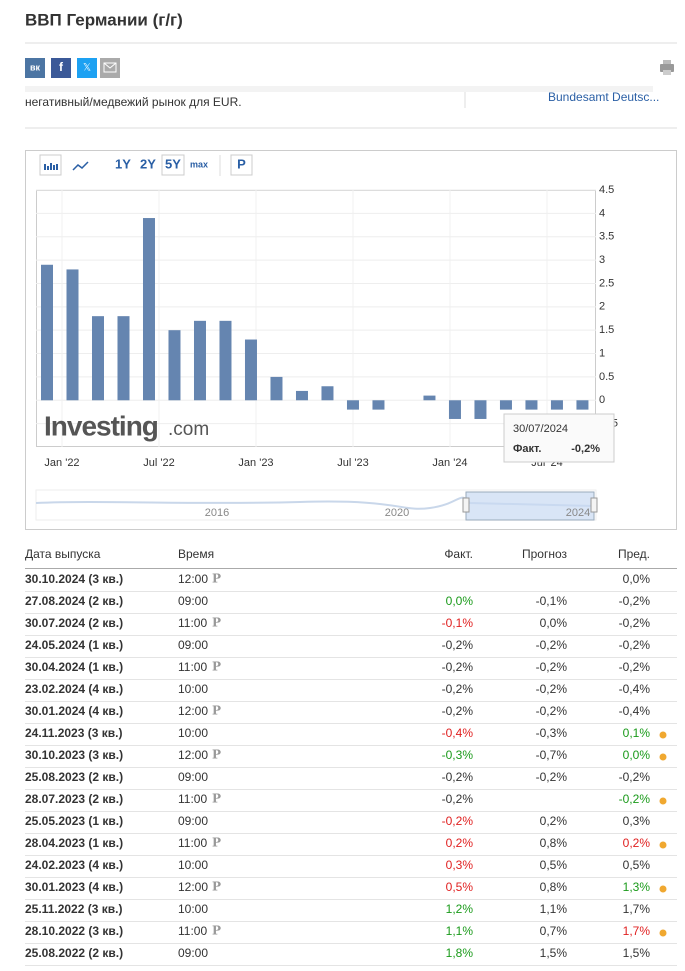 This screenshot has width=685, height=971. What do you see at coordinates (635, 689) in the screenshot?
I see `previous: -0,4%` at bounding box center [635, 689].